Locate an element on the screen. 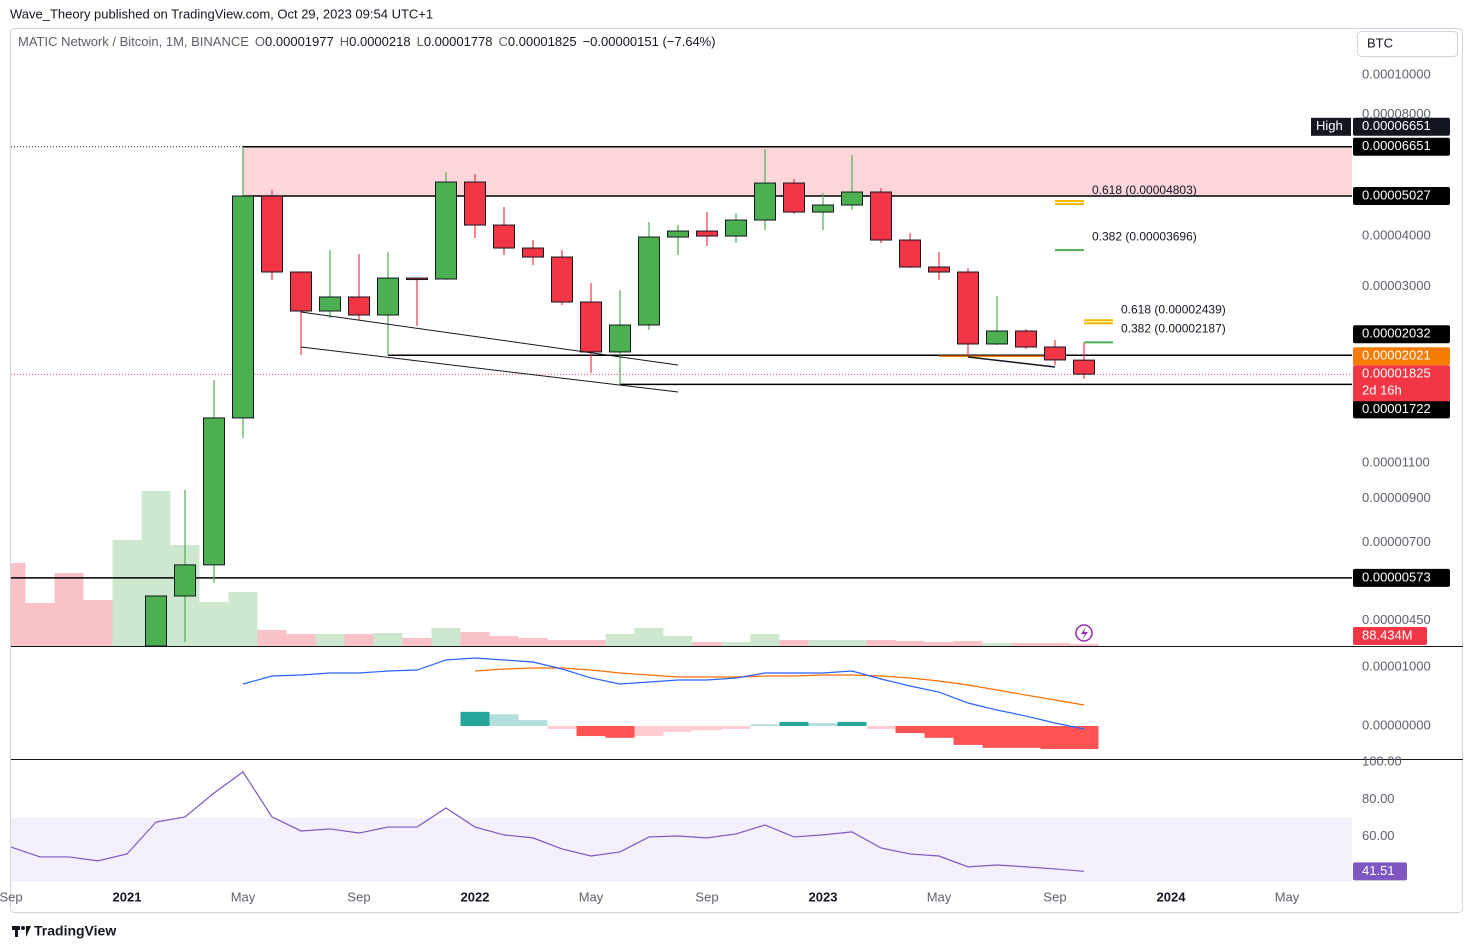  rsi-pane is located at coordinates (681, 826).